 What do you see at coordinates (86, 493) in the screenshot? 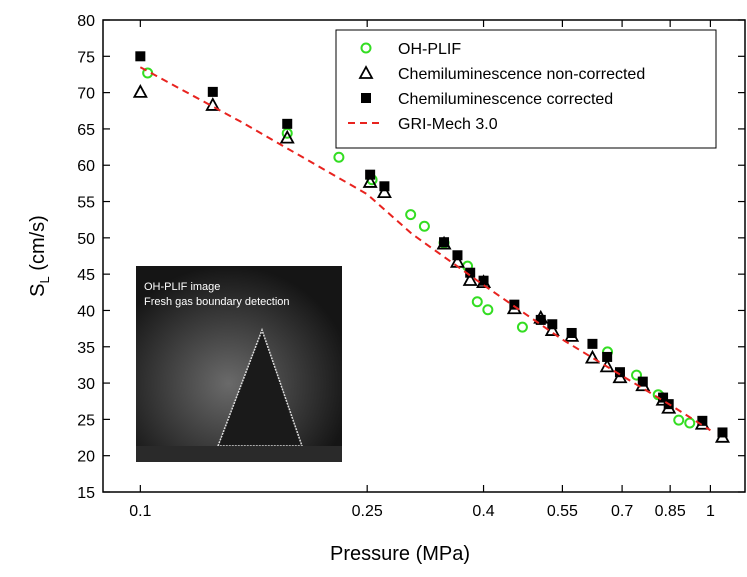
I see `y-tick-label: 15` at bounding box center [86, 493].